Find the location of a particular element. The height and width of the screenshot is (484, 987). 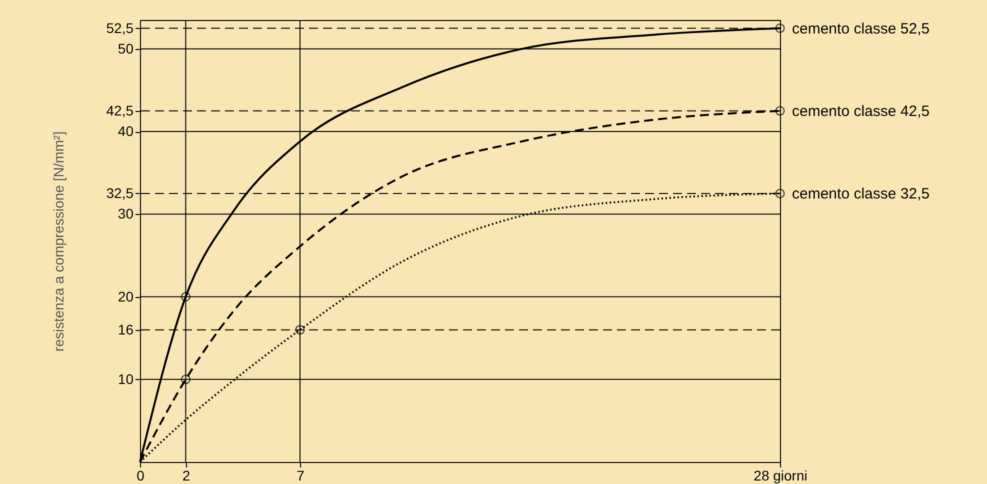

y-tick-label: 10 is located at coordinates (126, 378).